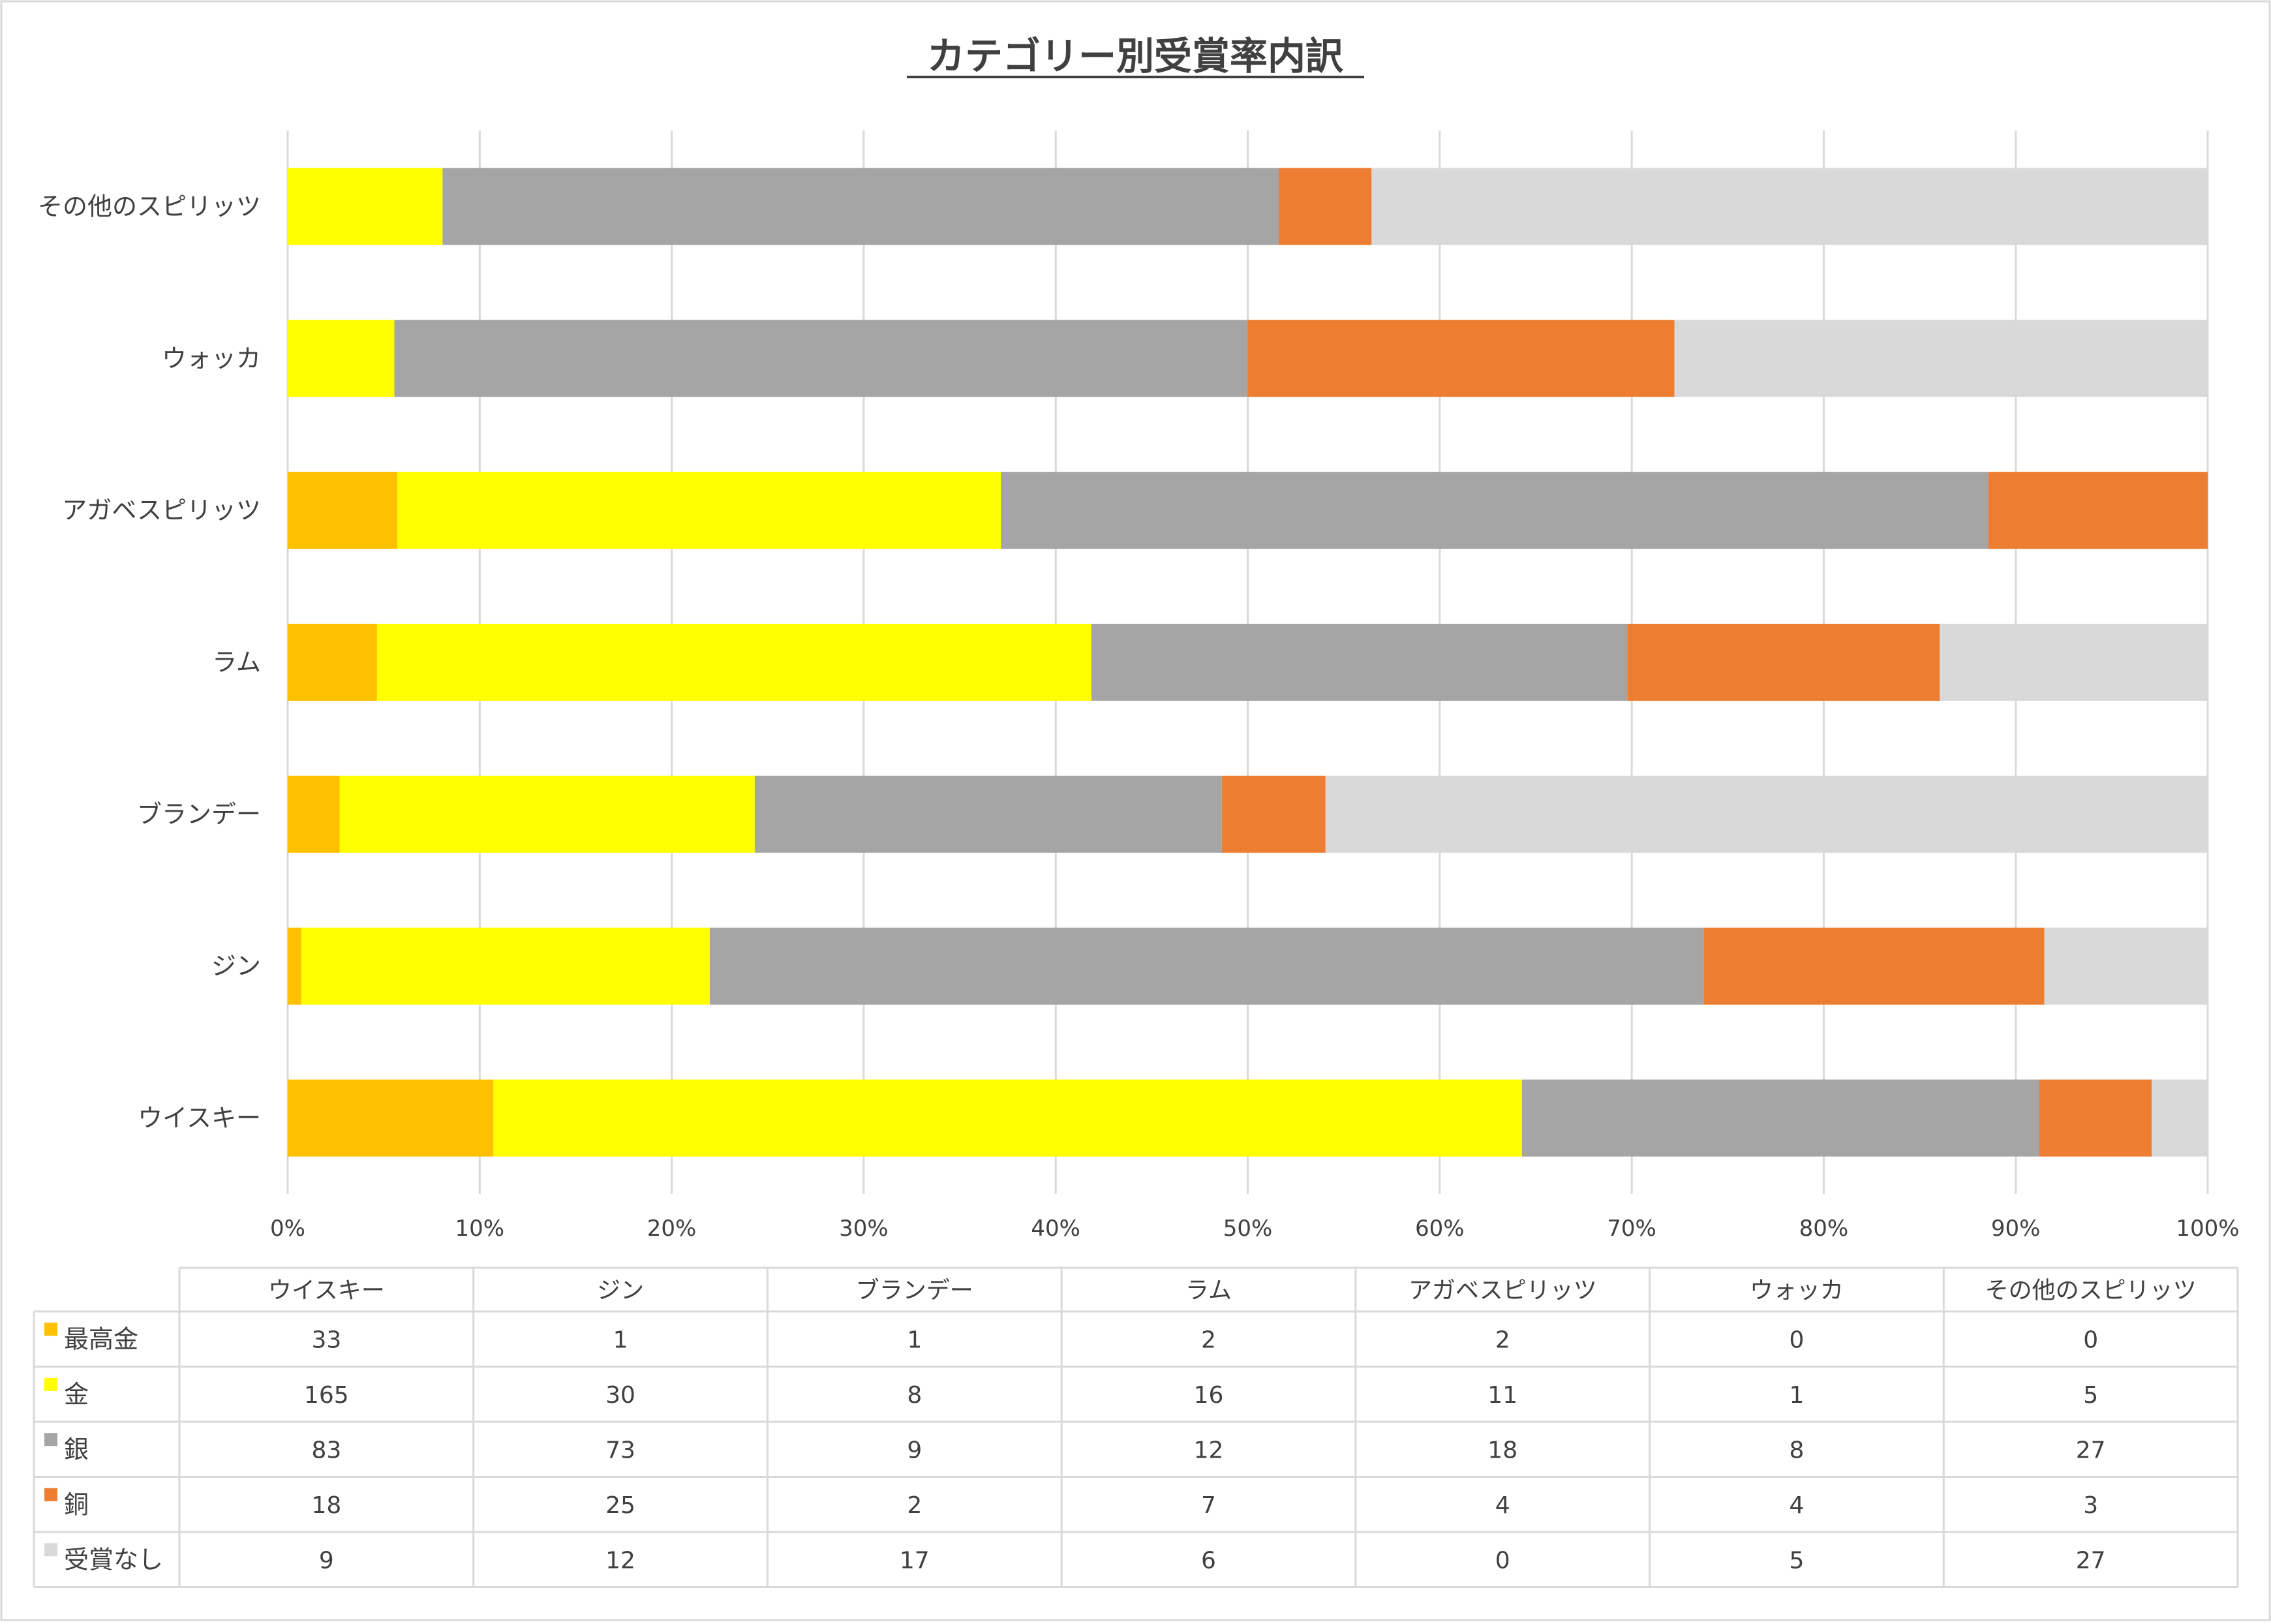 The image size is (2271, 1624). I want to click on table-cell: 165, so click(326, 1396).